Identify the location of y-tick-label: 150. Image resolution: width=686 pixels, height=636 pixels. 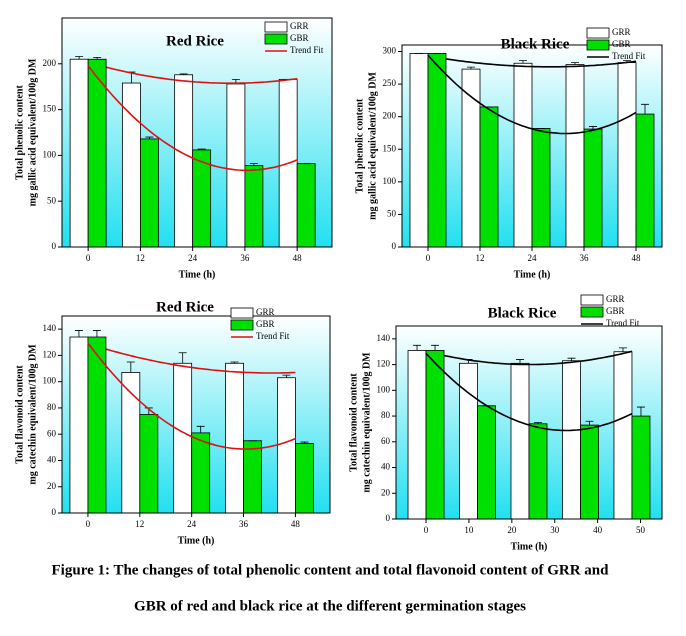
(50, 109).